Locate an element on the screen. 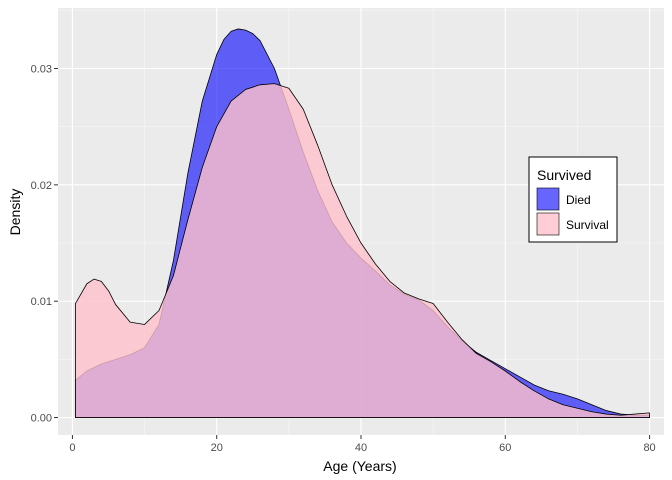  y-tick-label: 0.00 is located at coordinates (41, 419).